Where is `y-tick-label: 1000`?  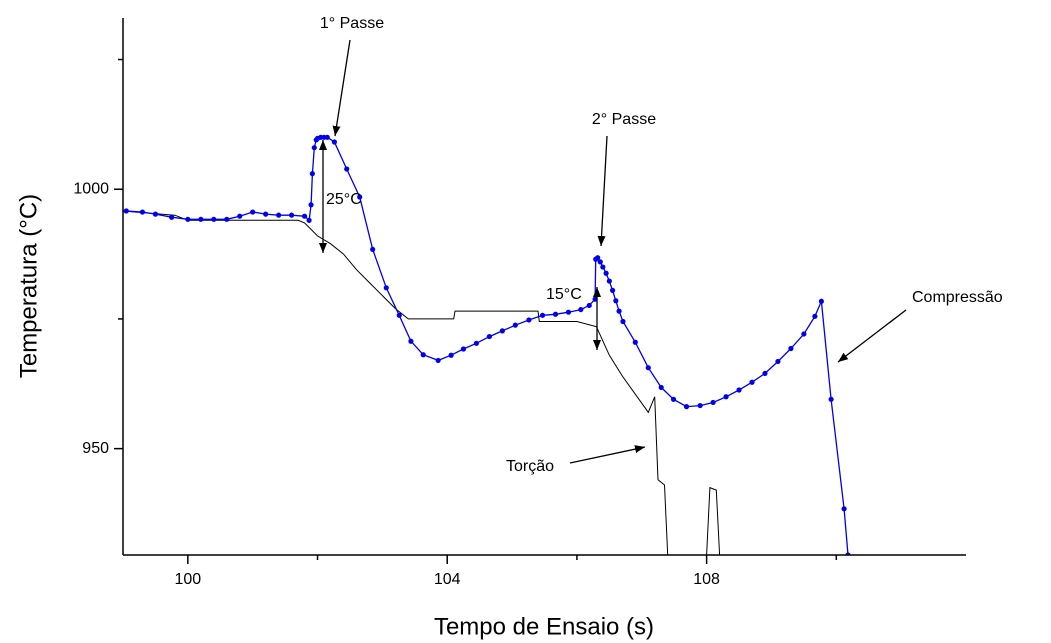 y-tick-label: 1000 is located at coordinates (91, 188).